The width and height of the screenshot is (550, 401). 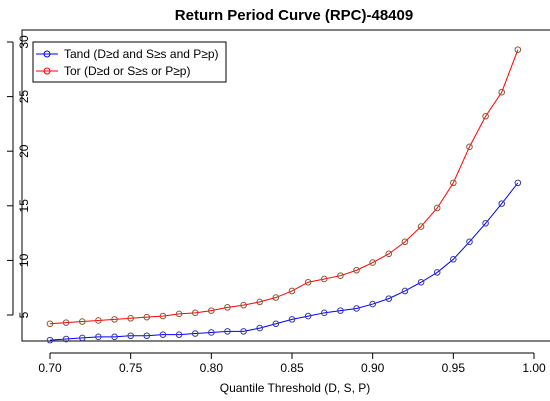 I want to click on y-tick-label: 10, so click(x=24, y=260).